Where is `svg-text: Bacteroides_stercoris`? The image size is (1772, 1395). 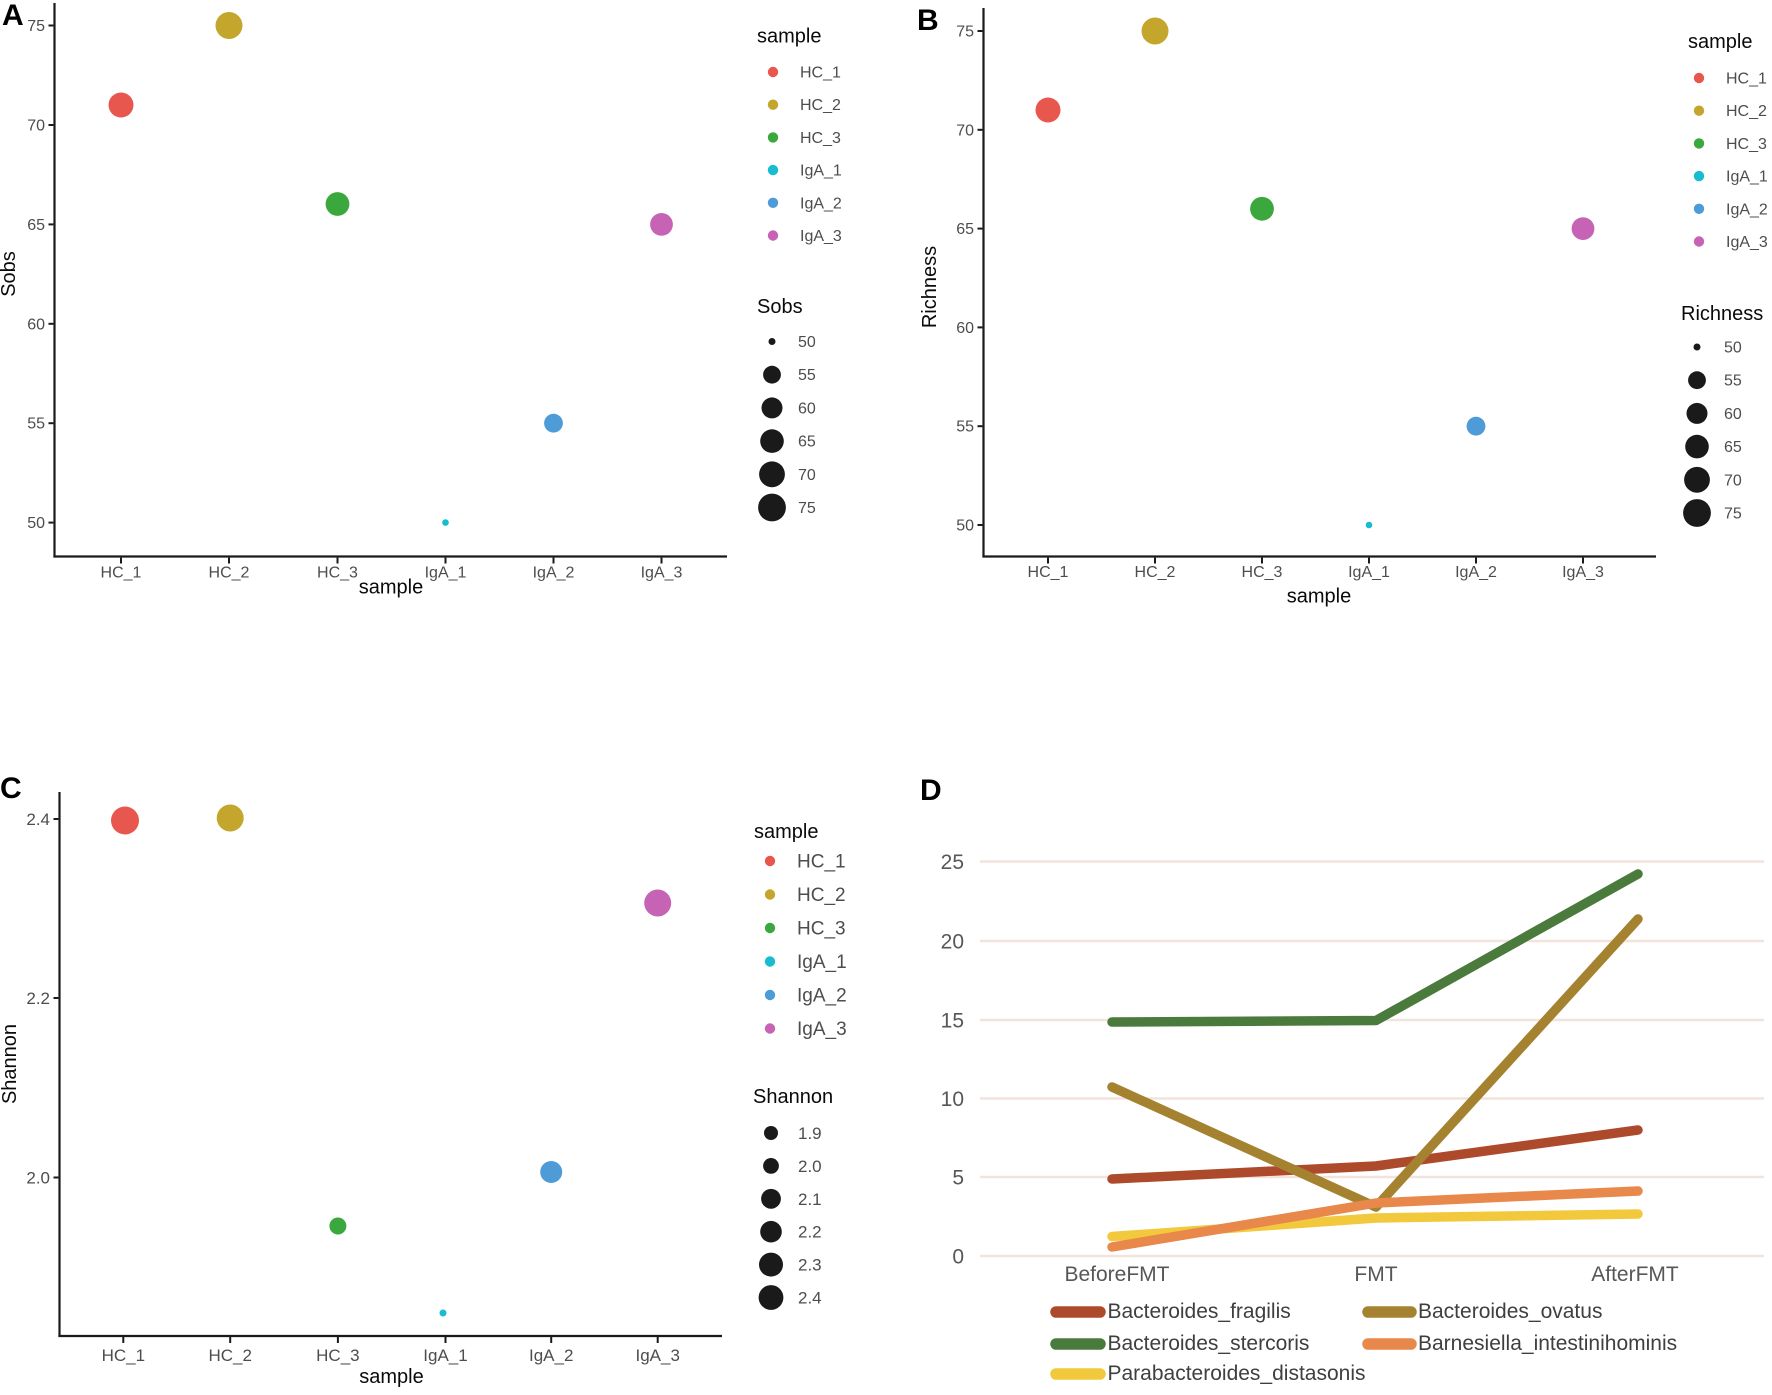
svg-text: Bacteroides_stercoris is located at coordinates (1209, 1343).